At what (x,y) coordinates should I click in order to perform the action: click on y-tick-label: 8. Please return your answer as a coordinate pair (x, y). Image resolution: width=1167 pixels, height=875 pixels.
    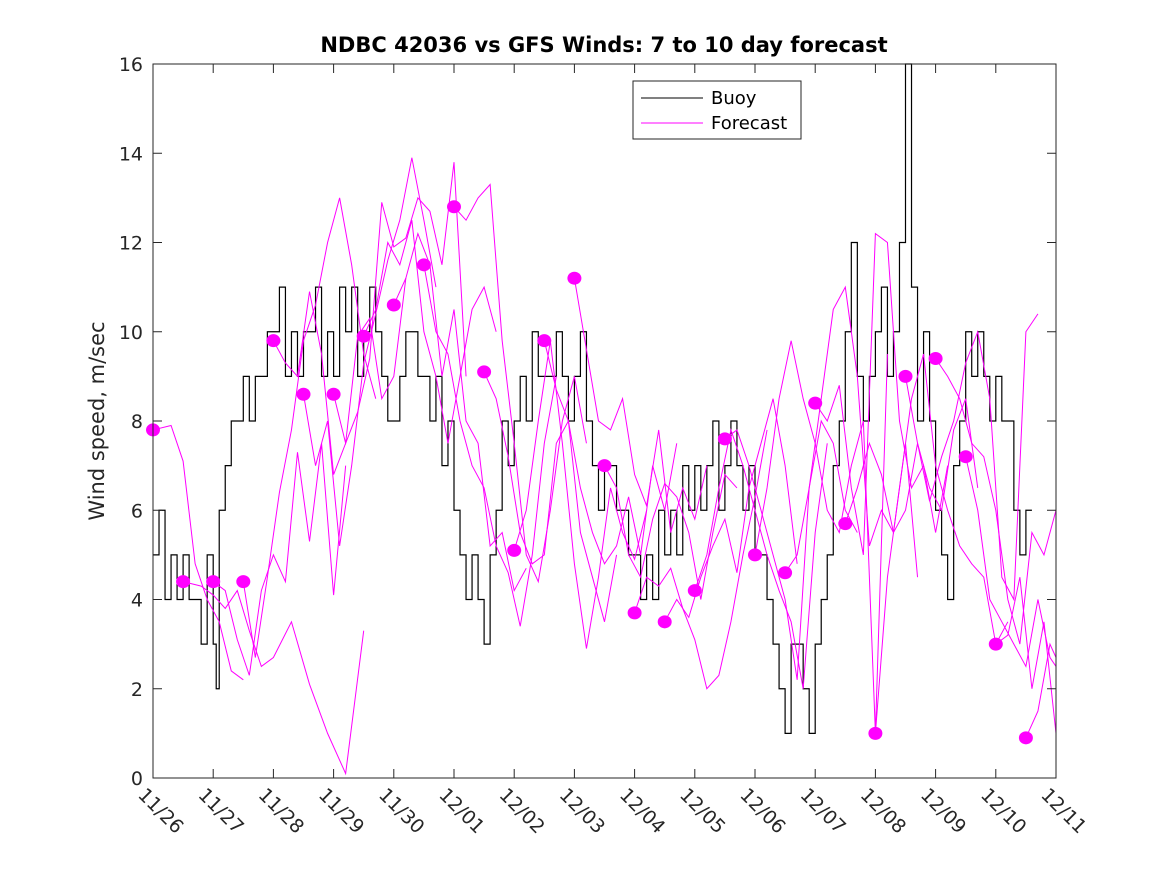
    Looking at the image, I should click on (137, 422).